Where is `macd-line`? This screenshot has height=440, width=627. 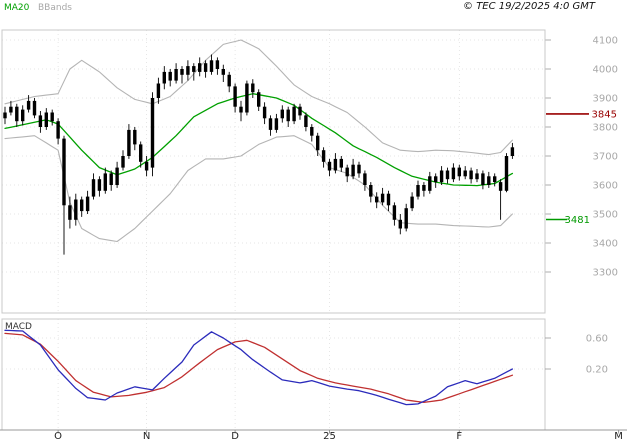 macd-line is located at coordinates (259, 367).